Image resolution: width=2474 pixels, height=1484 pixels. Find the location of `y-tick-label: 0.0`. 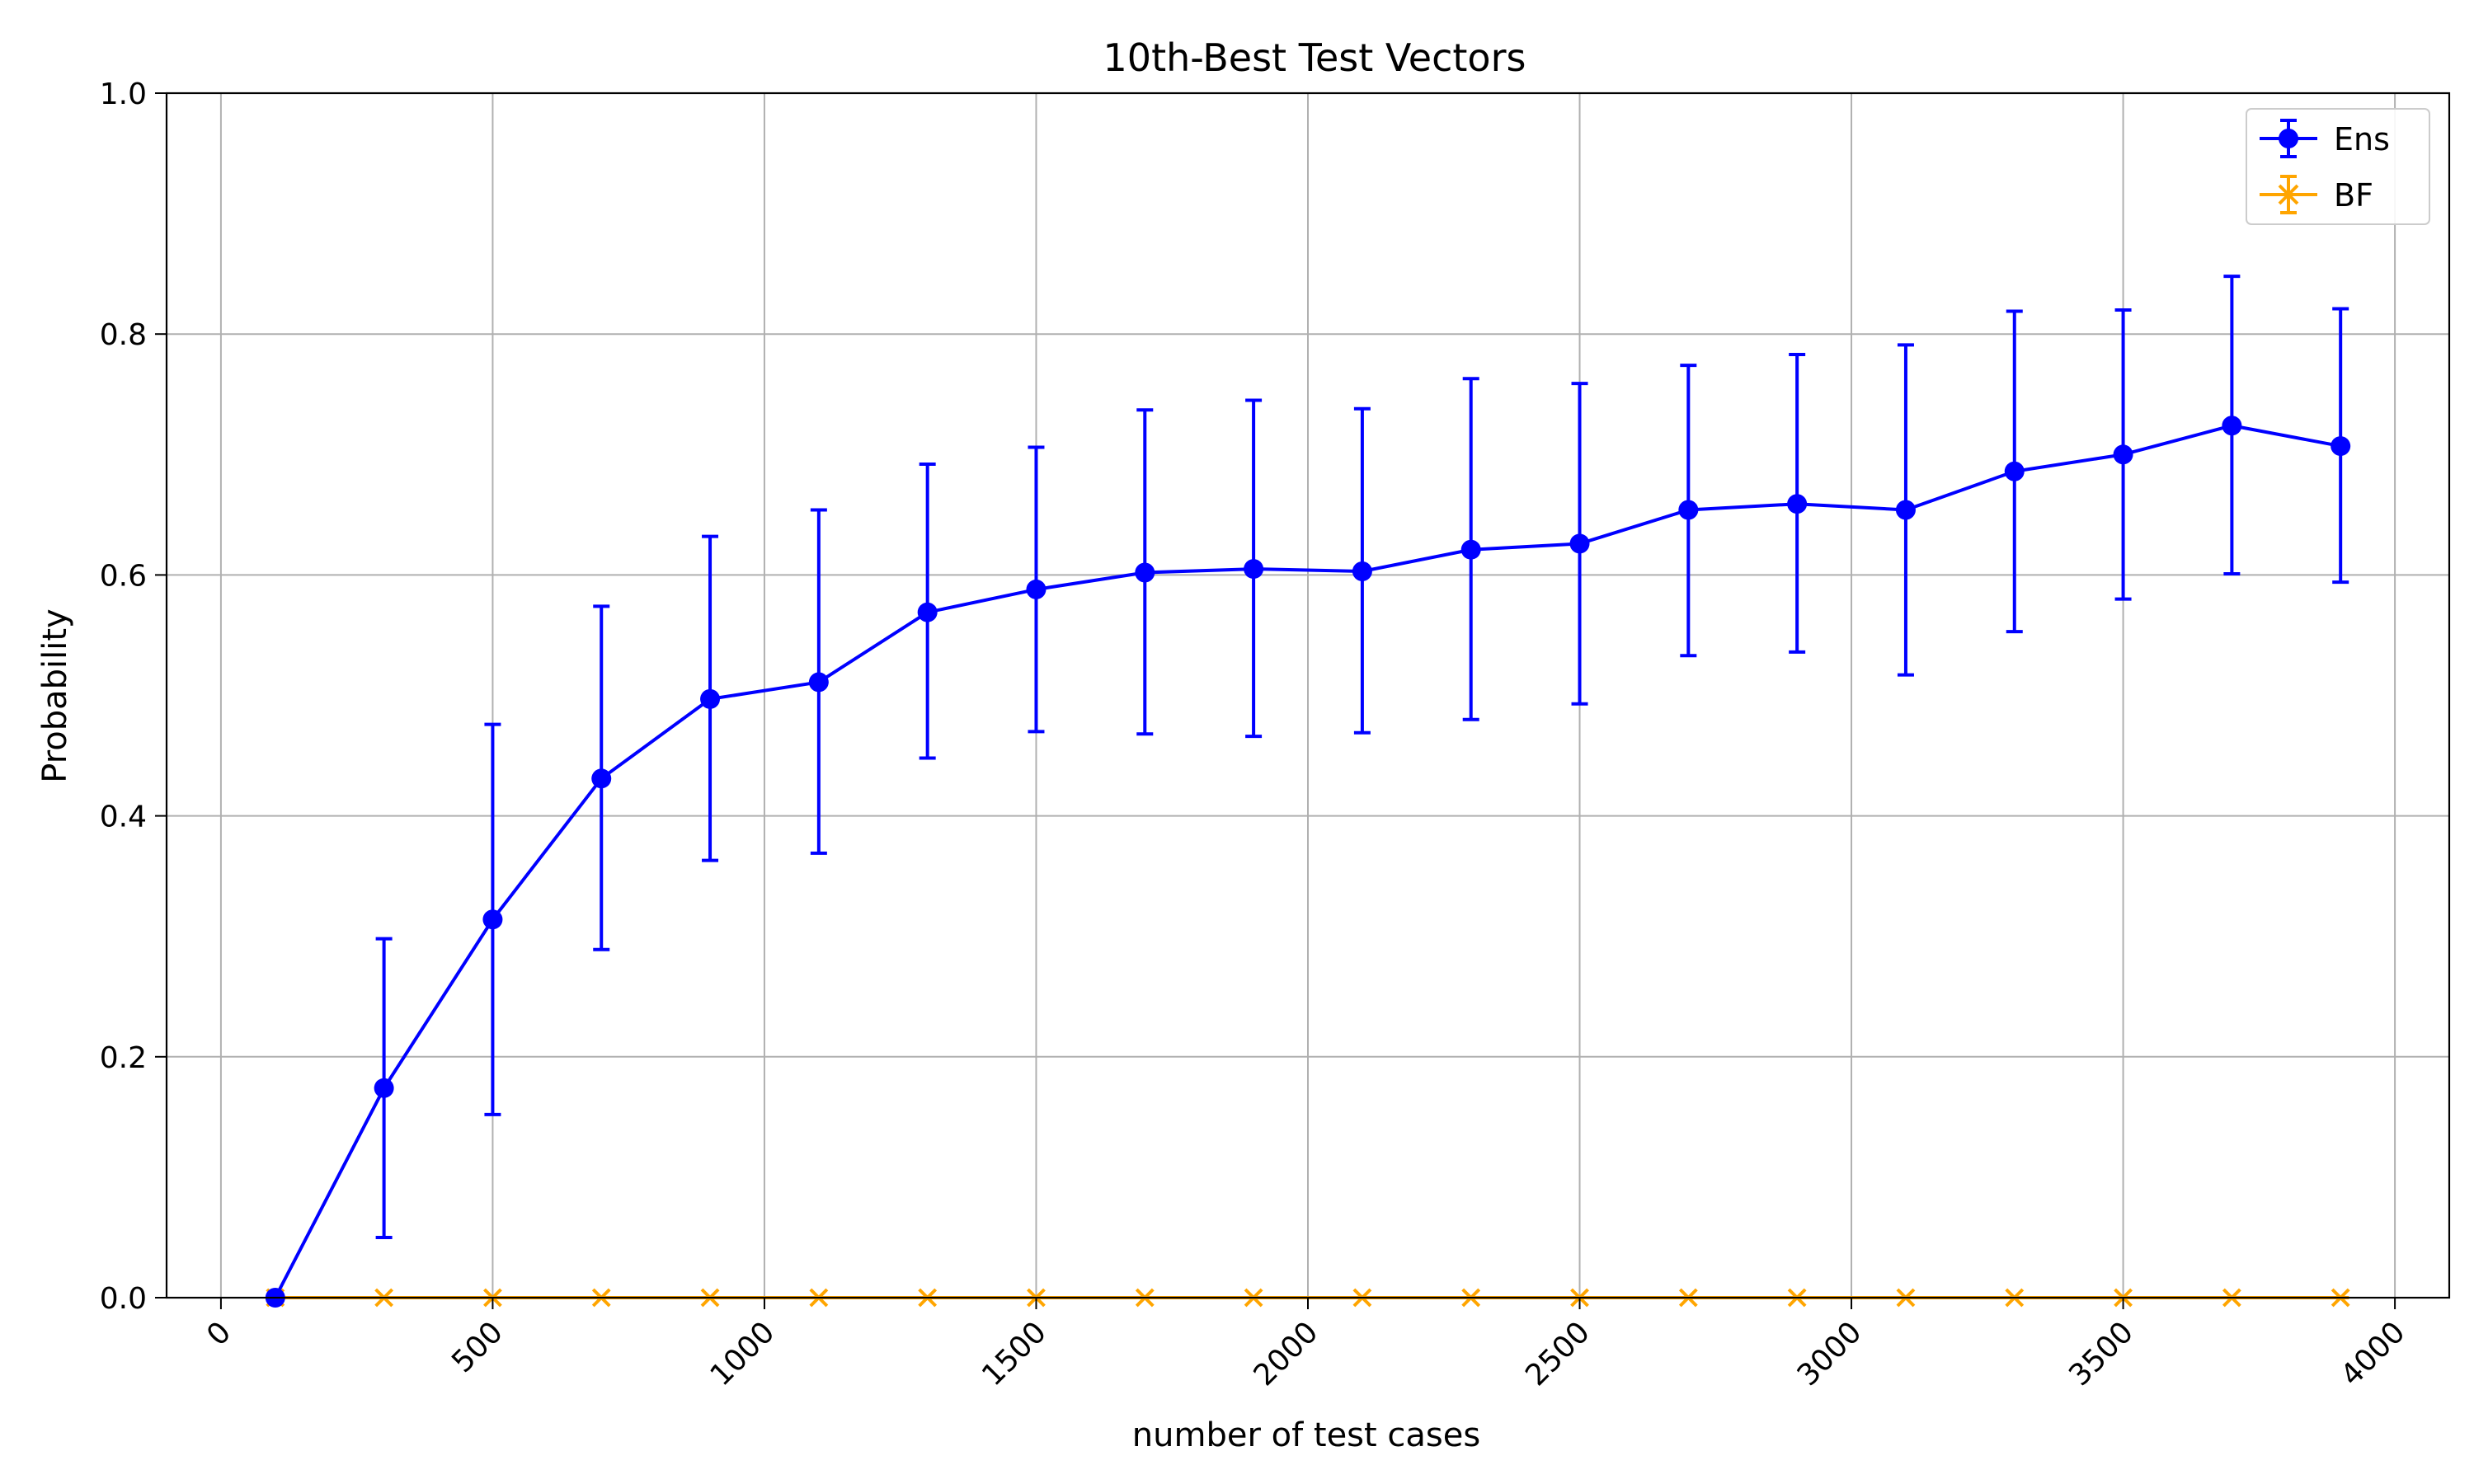

y-tick-label: 0.0 is located at coordinates (123, 1299).